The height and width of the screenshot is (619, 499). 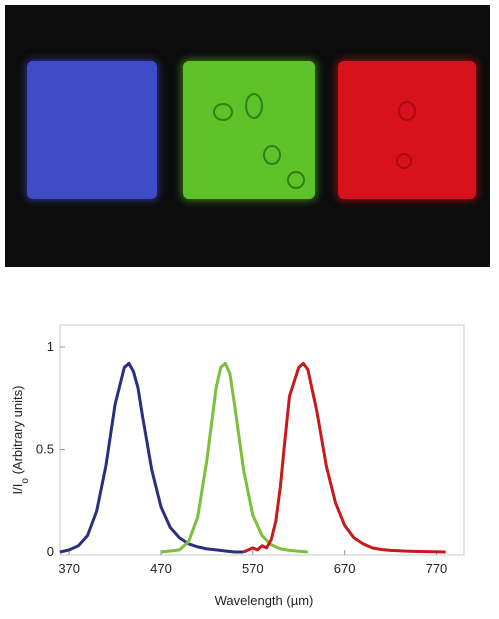 What do you see at coordinates (45, 449) in the screenshot?
I see `y-tick-label: 0.5` at bounding box center [45, 449].